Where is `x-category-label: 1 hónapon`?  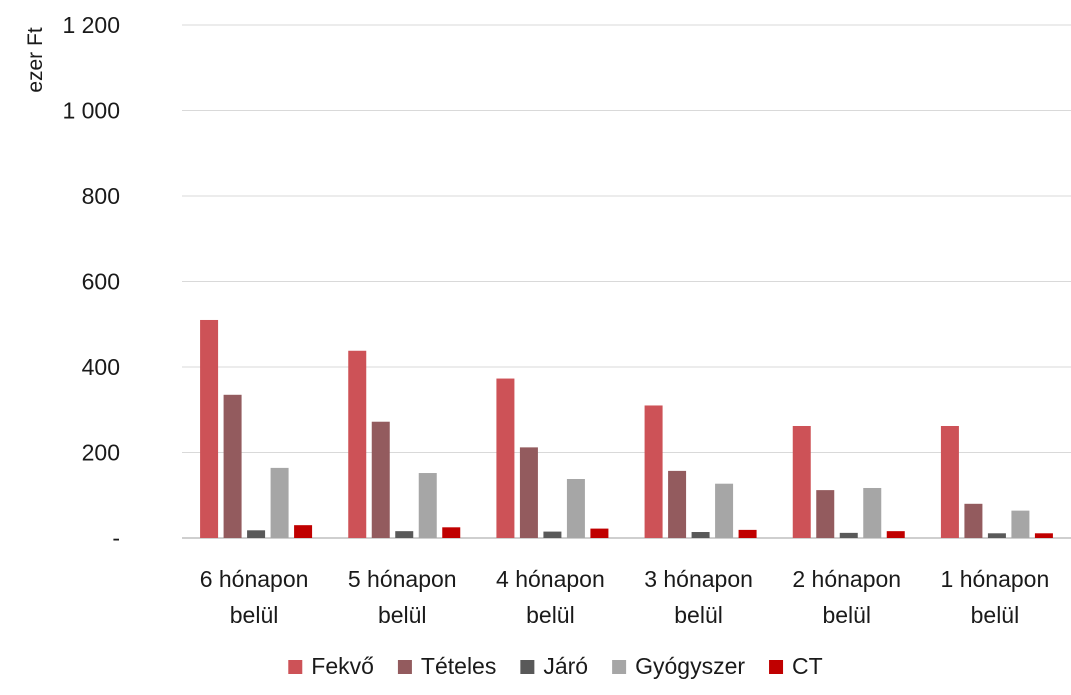
x-category-label: 1 hónapon is located at coordinates (995, 579).